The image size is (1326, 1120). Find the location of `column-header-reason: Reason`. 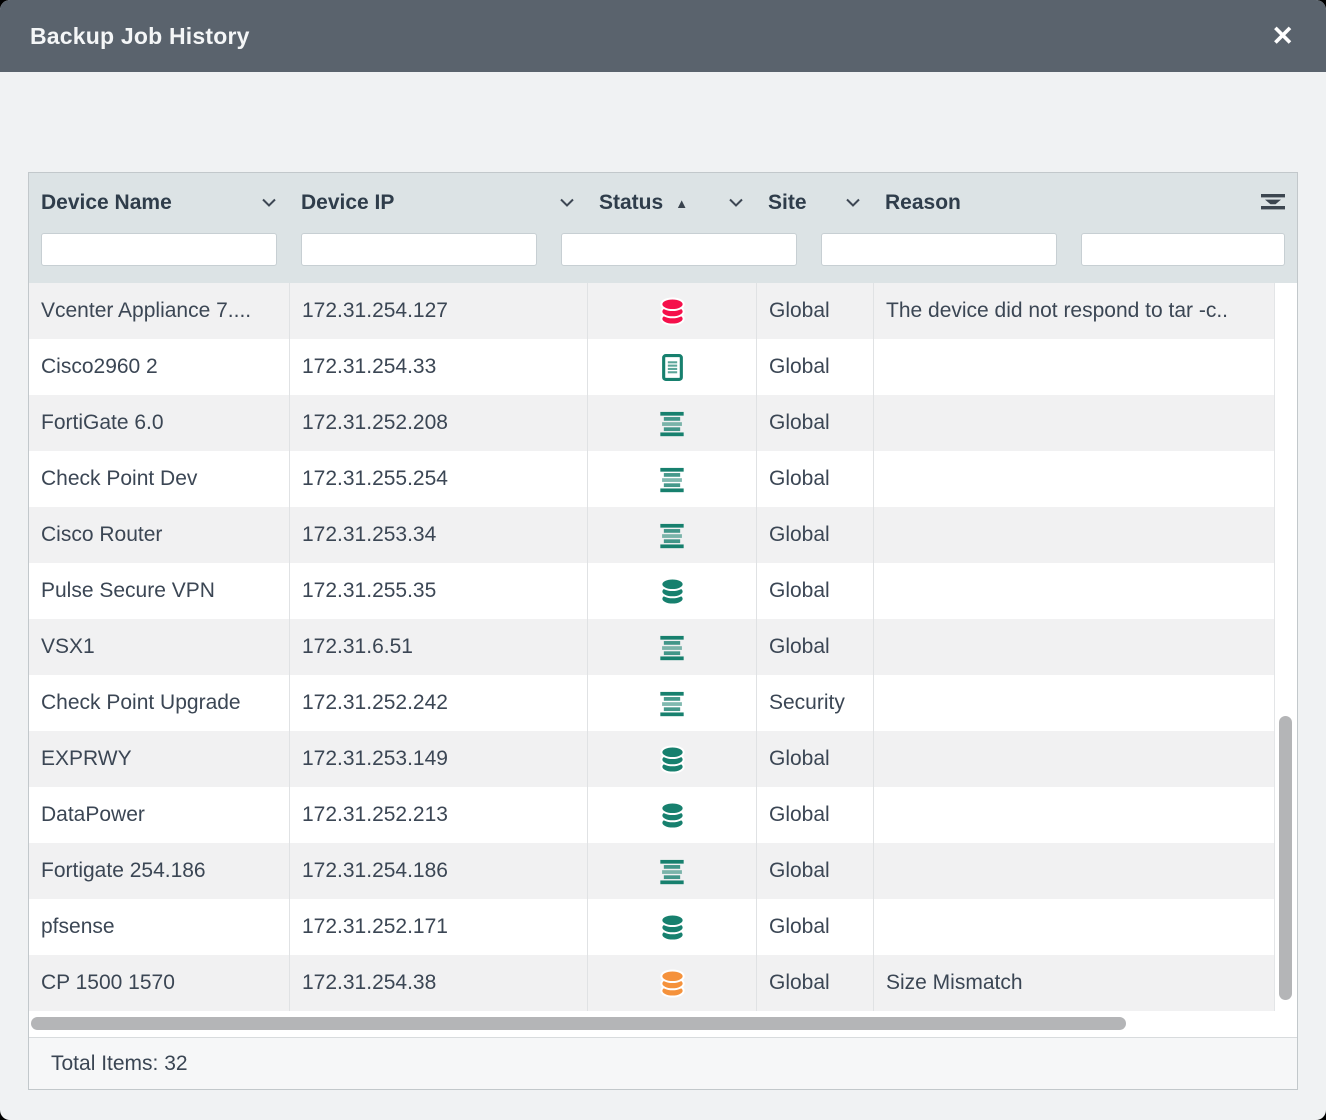

column-header-reason: Reason is located at coordinates (1085, 203).